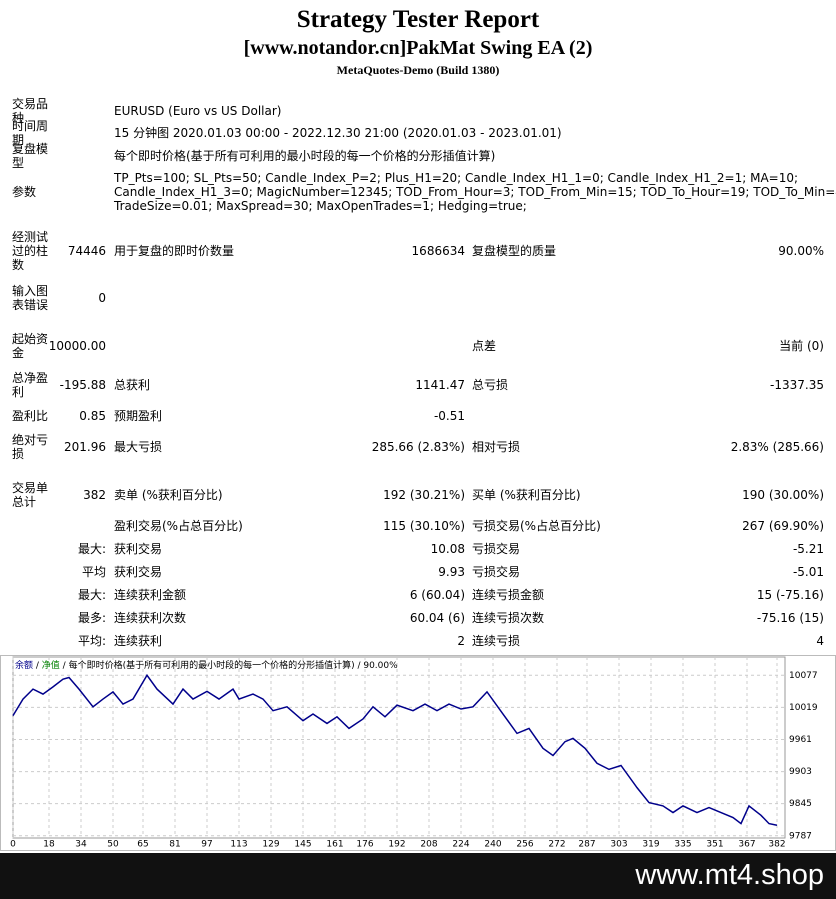 The image size is (836, 899). Describe the element at coordinates (30, 156) in the screenshot. I see `cell-label: 复盘模型` at that location.